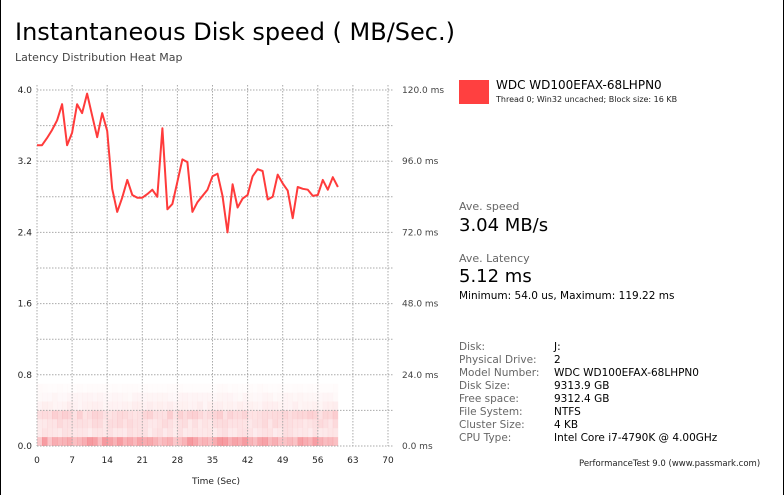  Describe the element at coordinates (420, 233) in the screenshot. I see `y2-tick-label: 72.0 ms` at that location.